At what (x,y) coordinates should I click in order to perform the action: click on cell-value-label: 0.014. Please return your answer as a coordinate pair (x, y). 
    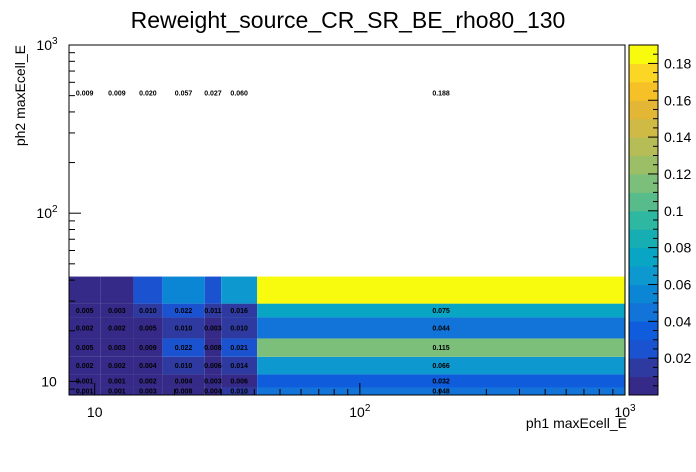
    Looking at the image, I should click on (239, 366).